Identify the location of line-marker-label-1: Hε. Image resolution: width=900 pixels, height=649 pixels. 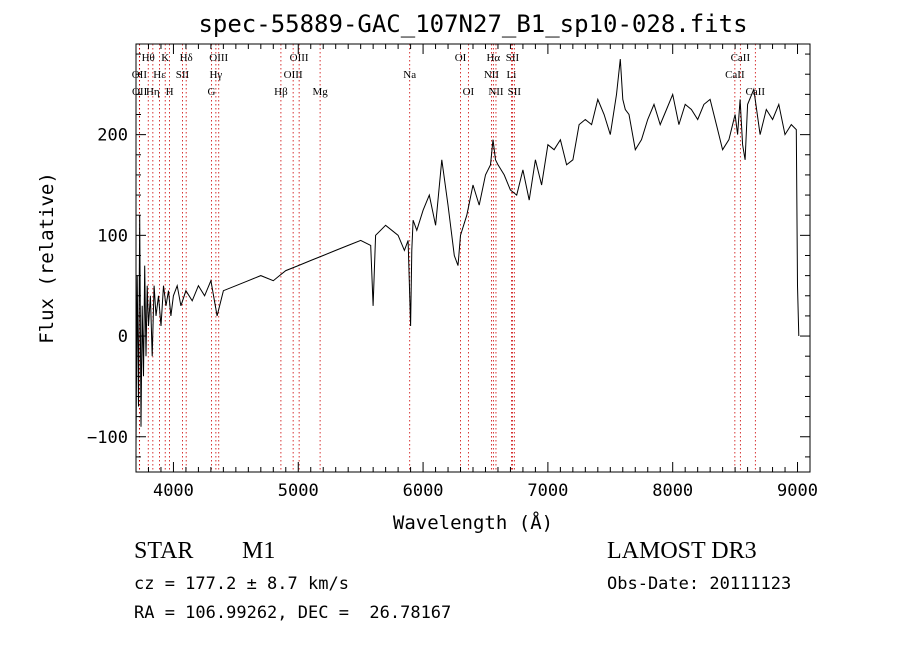
(159, 75).